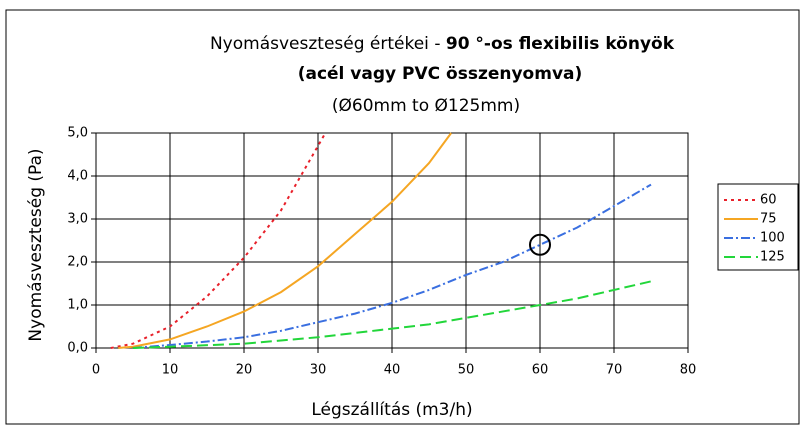 This screenshot has height=430, width=805. I want to click on x-tick-label: 70, so click(614, 370).